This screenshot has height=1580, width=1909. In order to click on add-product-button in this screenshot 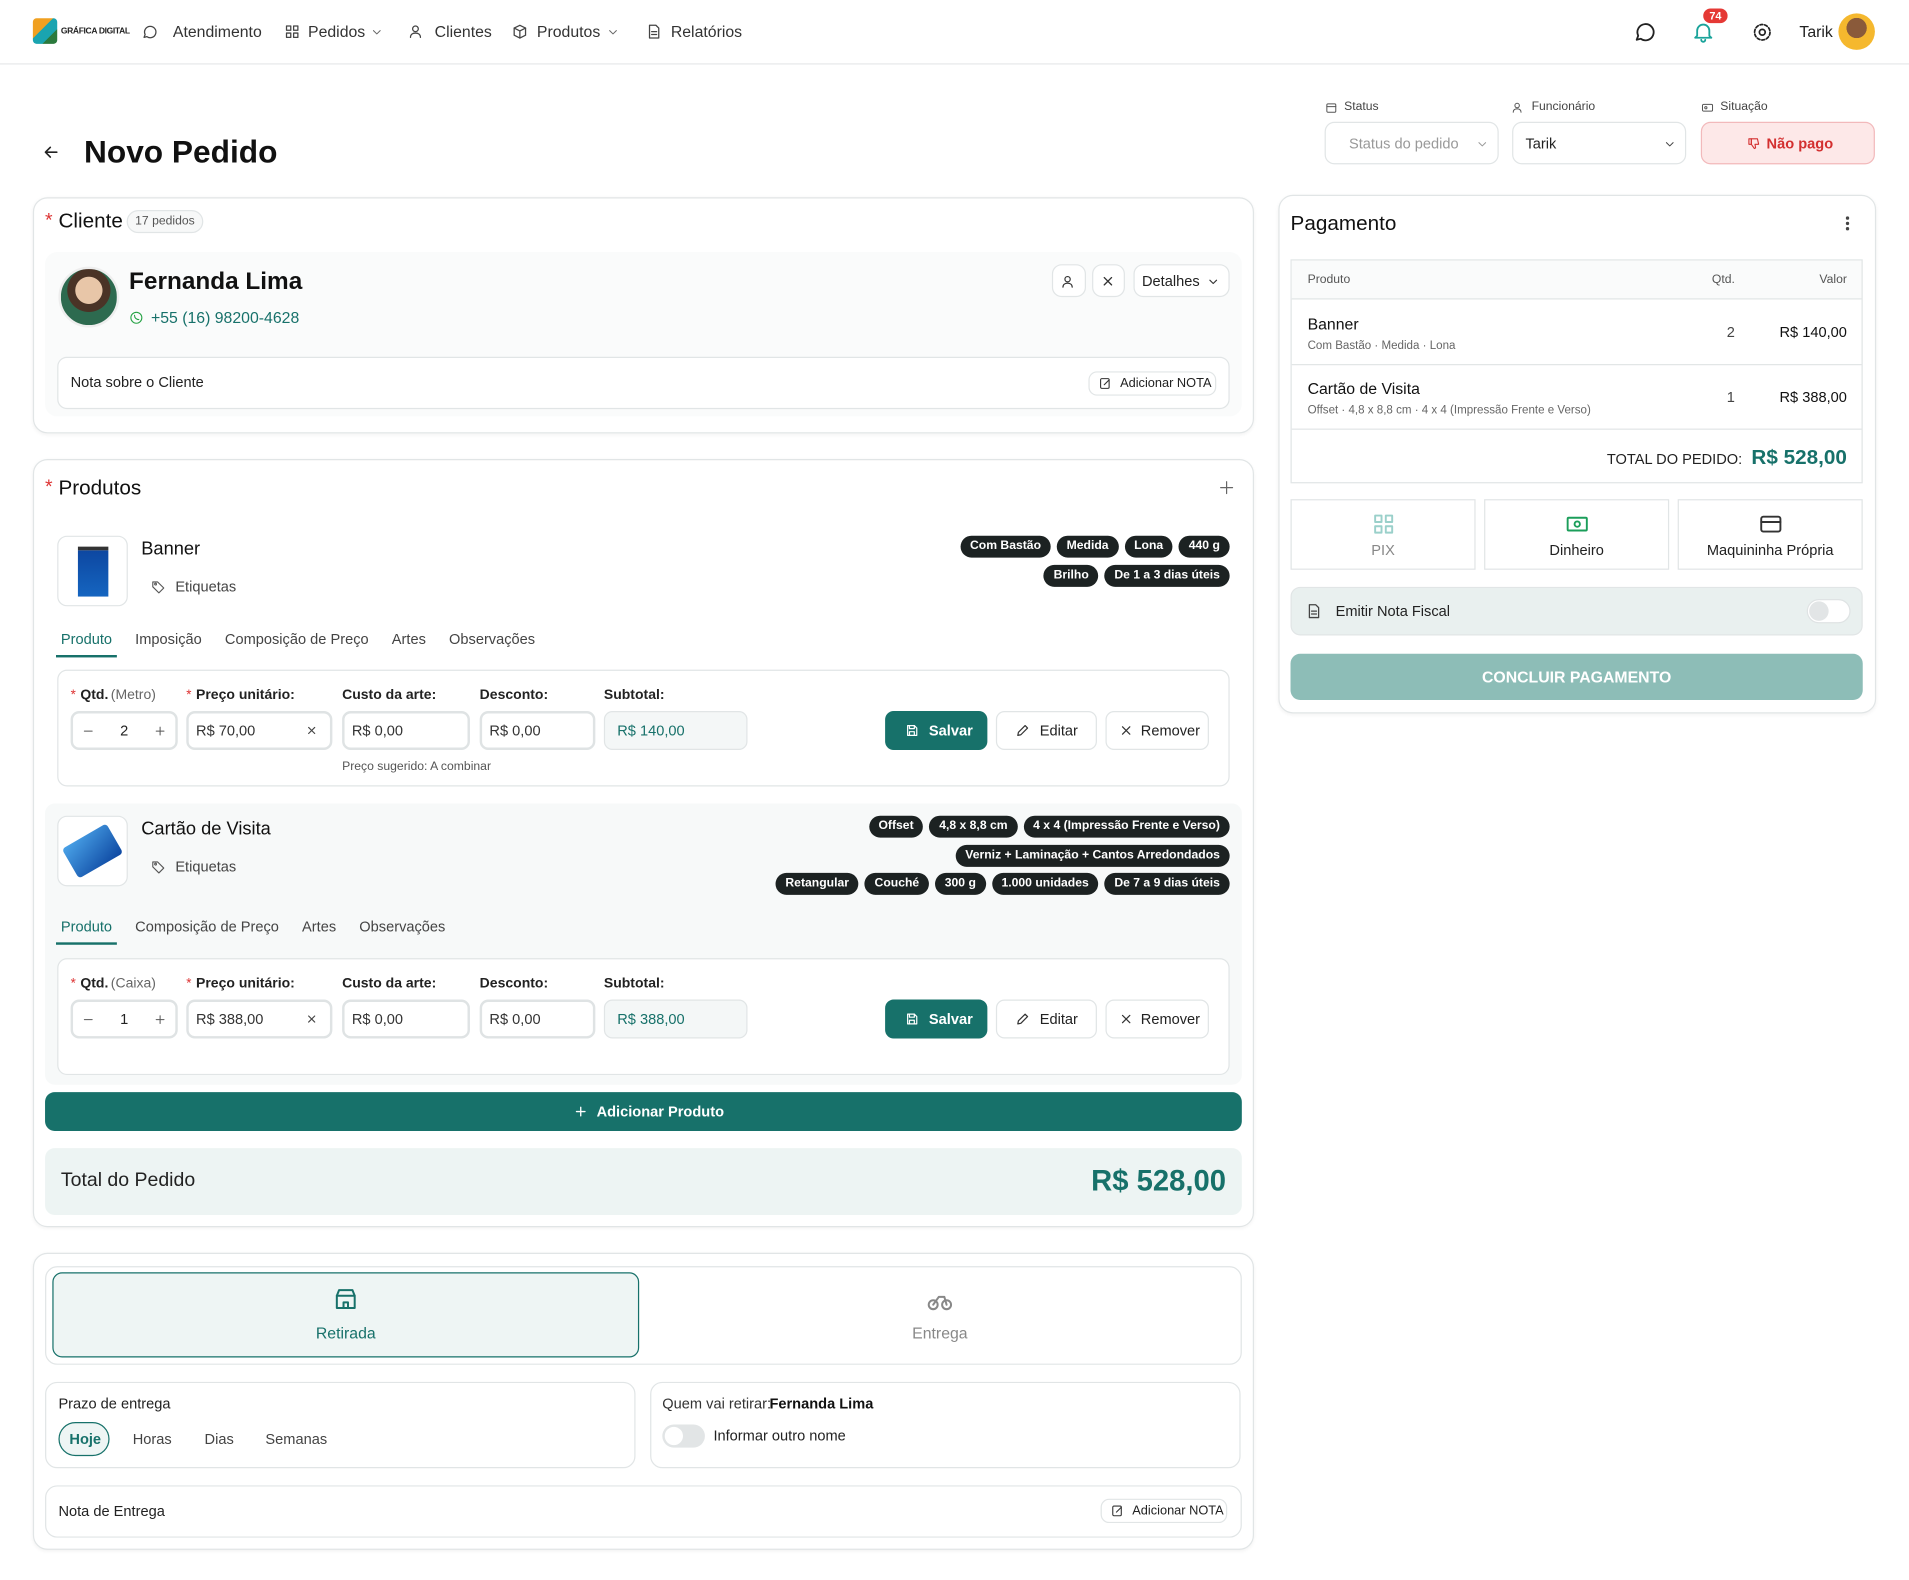, I will do `click(643, 1112)`.